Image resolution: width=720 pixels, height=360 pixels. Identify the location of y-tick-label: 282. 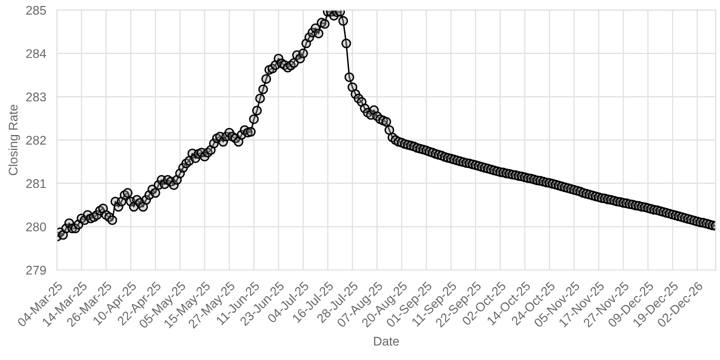
(36, 140).